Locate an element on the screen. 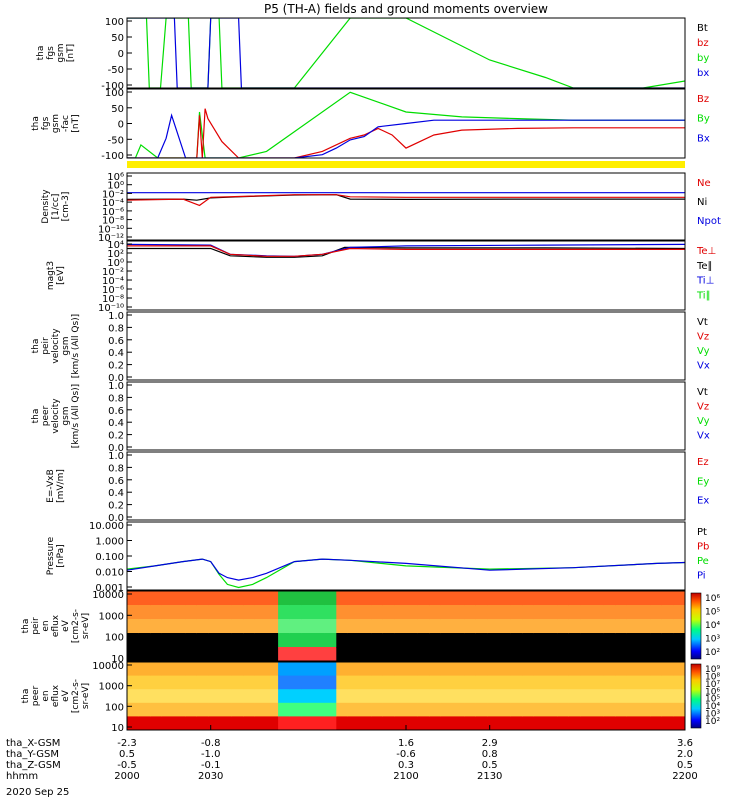 The image size is (750, 804). peir-velocity-ytick-label: 0.6 is located at coordinates (116, 341).